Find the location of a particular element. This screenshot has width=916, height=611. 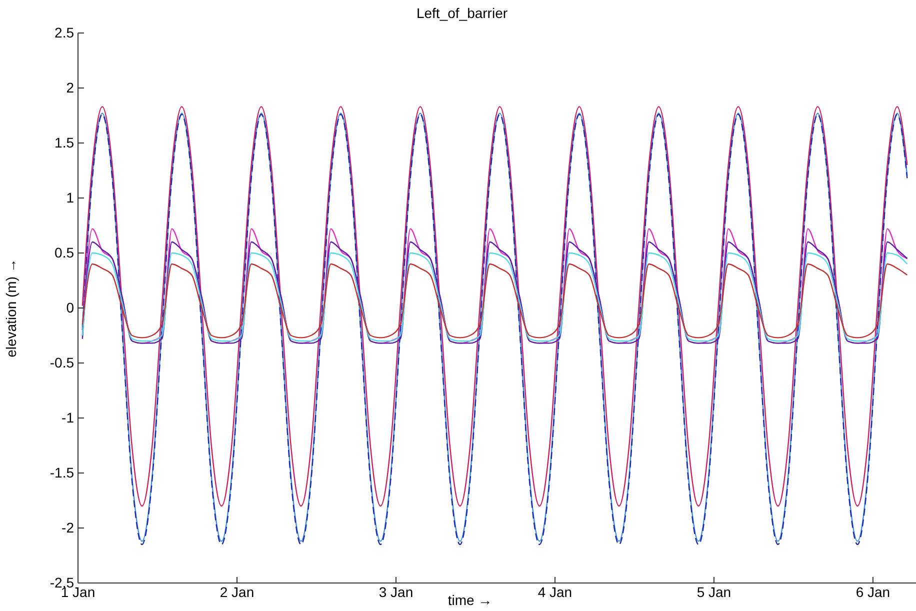

x-tick-label: 5 Jan is located at coordinates (714, 592).